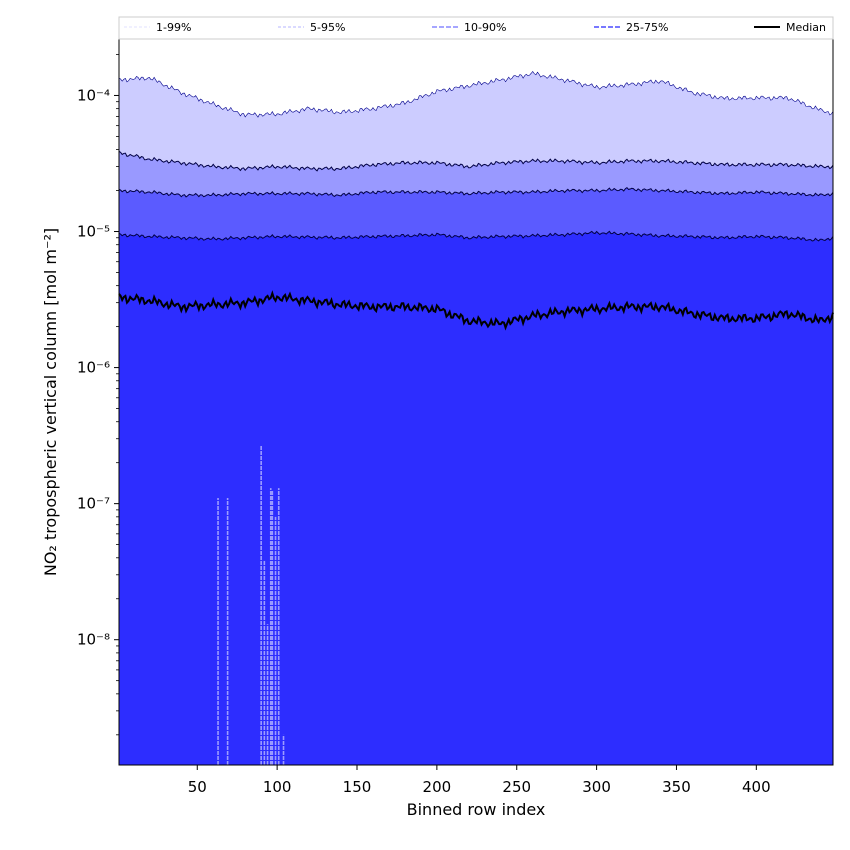 Image resolution: width=850 pixels, height=850 pixels. What do you see at coordinates (806, 27) in the screenshot?
I see `legend-label: Median` at bounding box center [806, 27].